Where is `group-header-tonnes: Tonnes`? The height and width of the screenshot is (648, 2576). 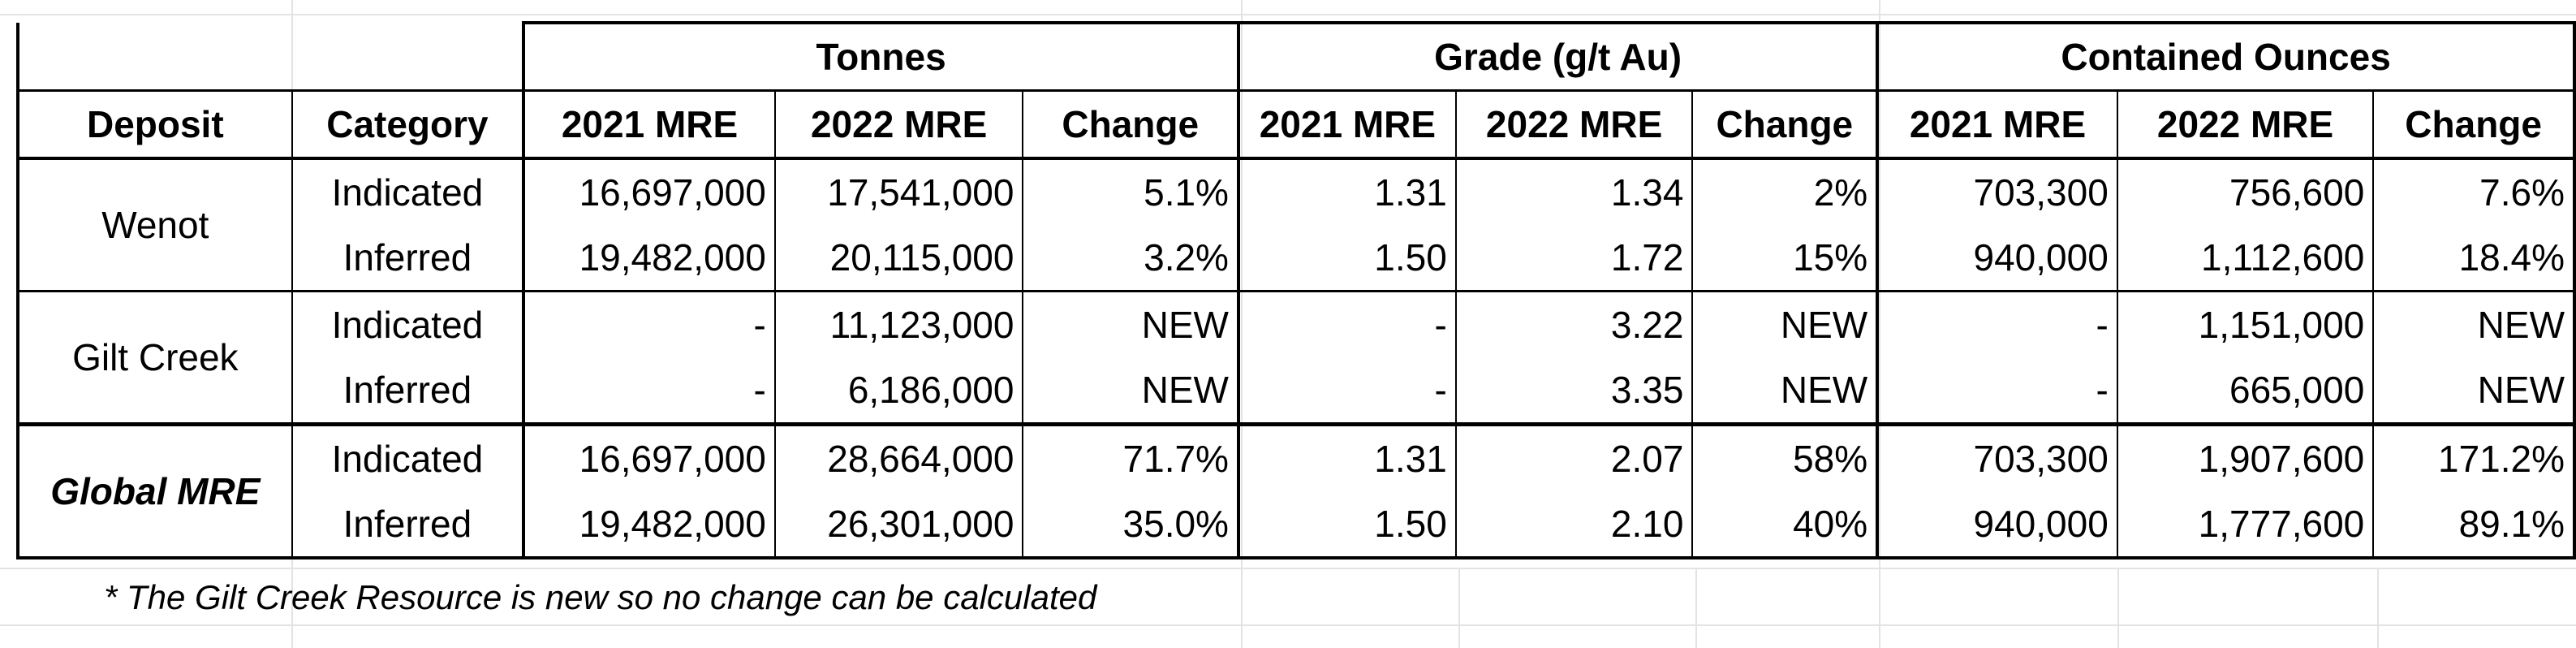
group-header-tonnes: Tonnes is located at coordinates (881, 56).